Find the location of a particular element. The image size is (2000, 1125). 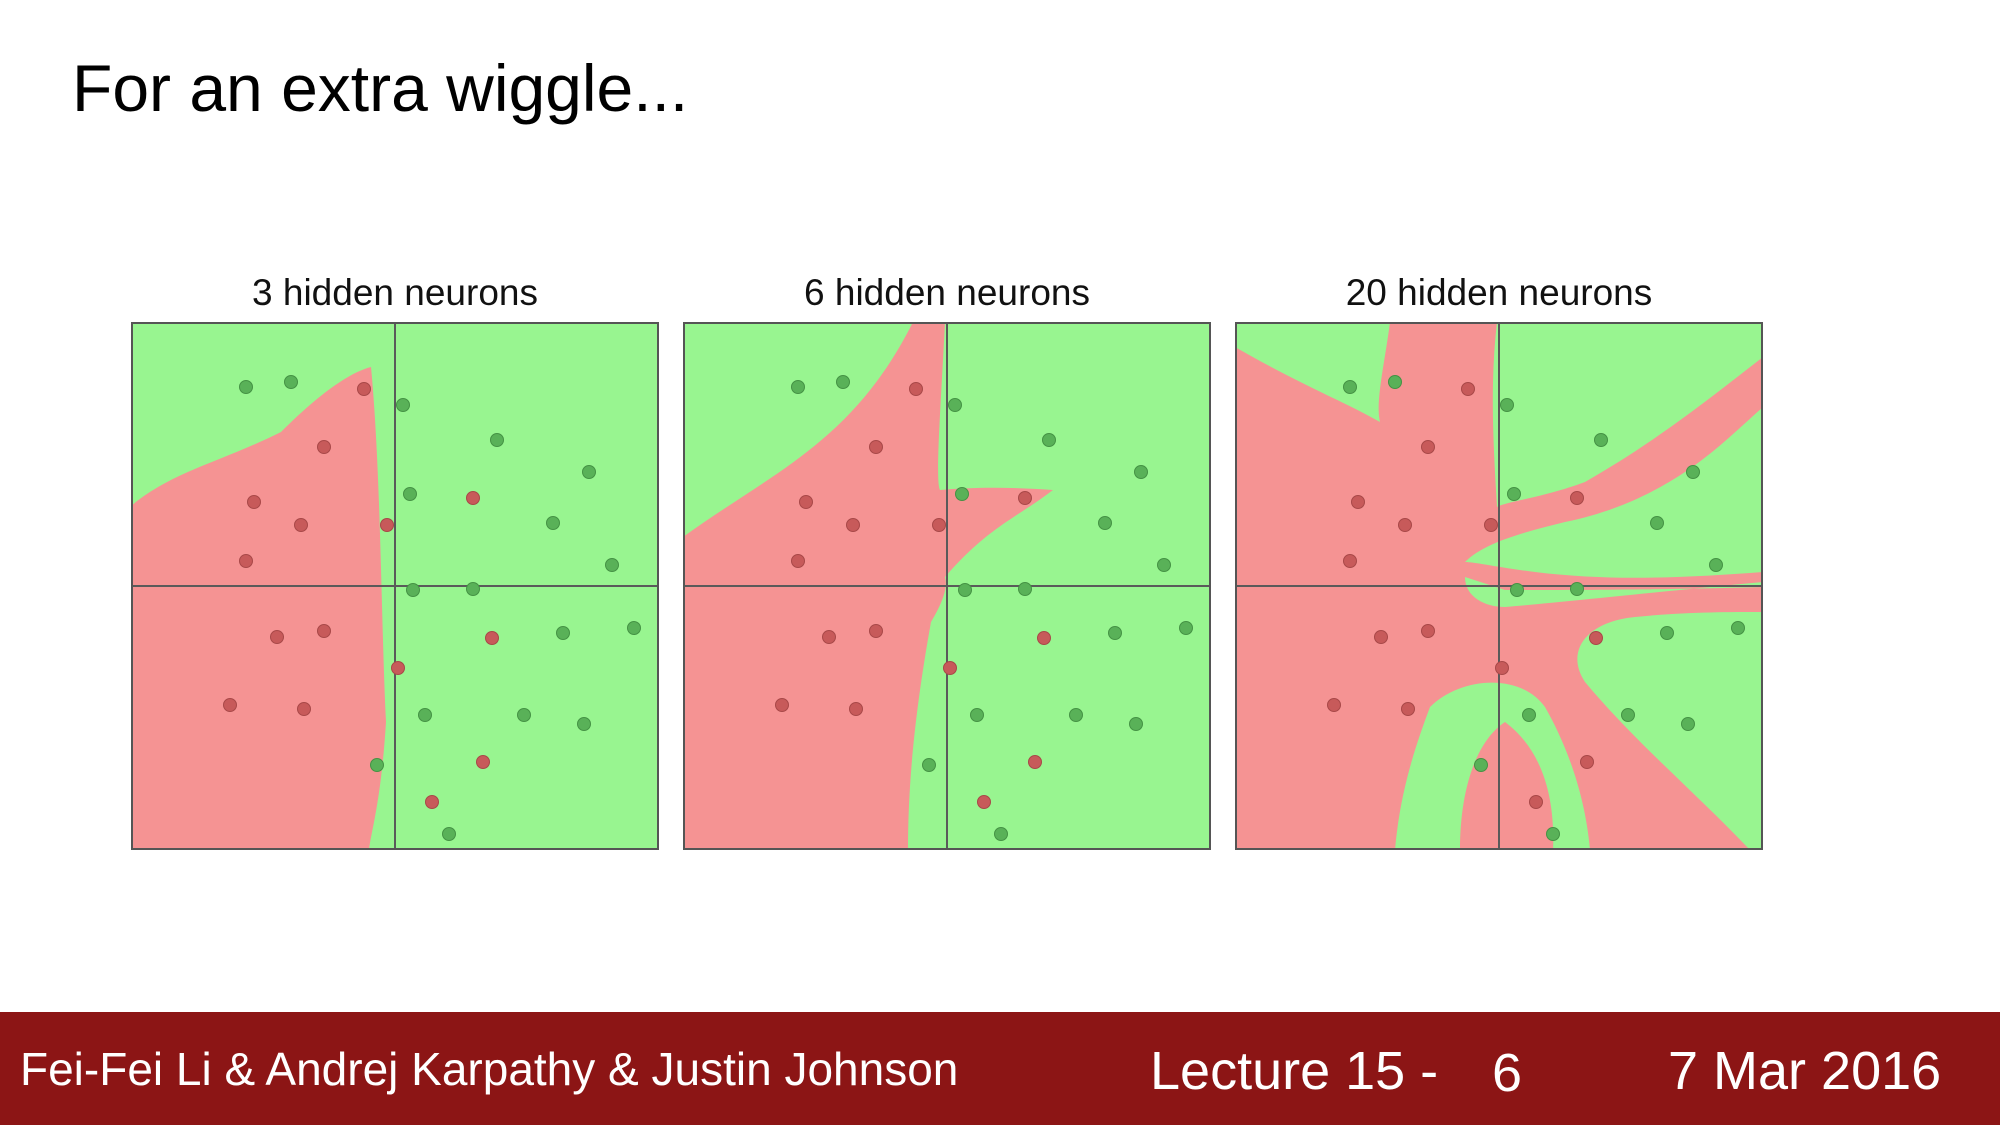

green-region-bottom-band is located at coordinates (1492, 766).